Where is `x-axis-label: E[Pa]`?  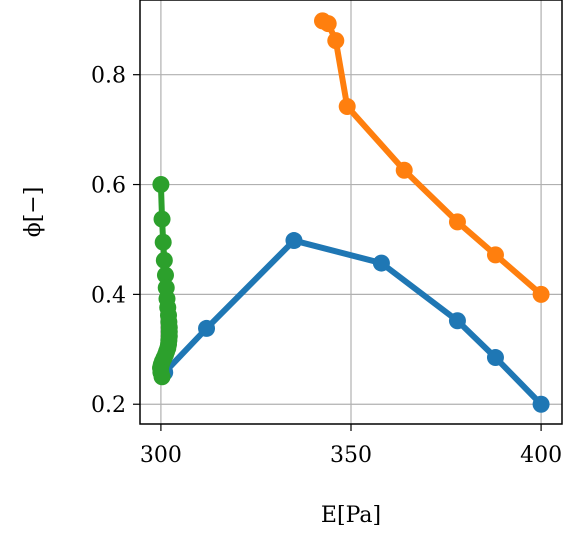
x-axis-label: E[Pa] is located at coordinates (351, 515).